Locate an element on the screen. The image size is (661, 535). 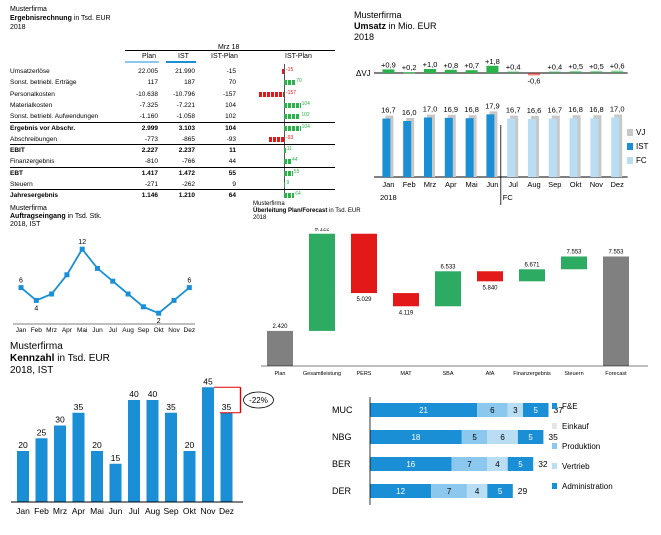
pl-row-ist: 187 is located at coordinates (189, 83).